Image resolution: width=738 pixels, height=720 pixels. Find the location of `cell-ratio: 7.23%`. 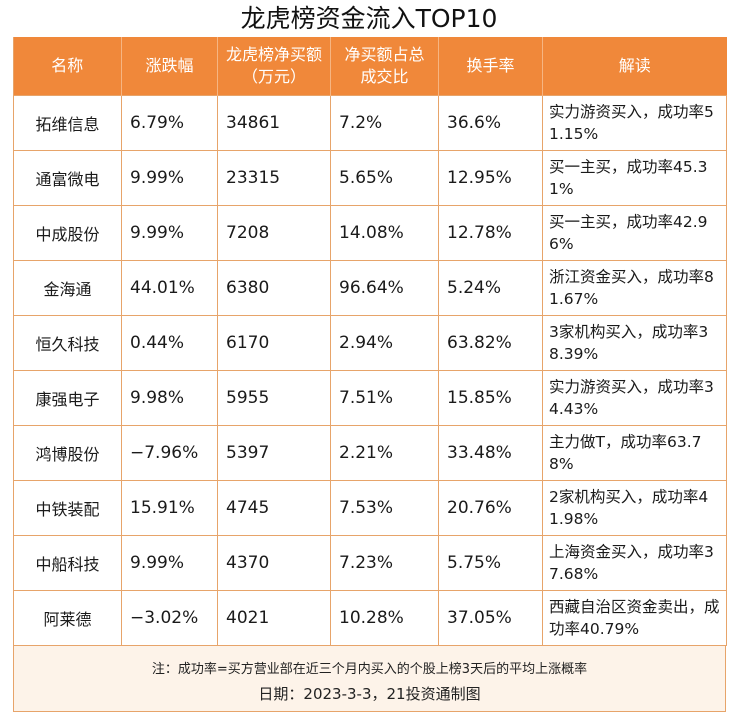

cell-ratio: 7.23% is located at coordinates (384, 563).